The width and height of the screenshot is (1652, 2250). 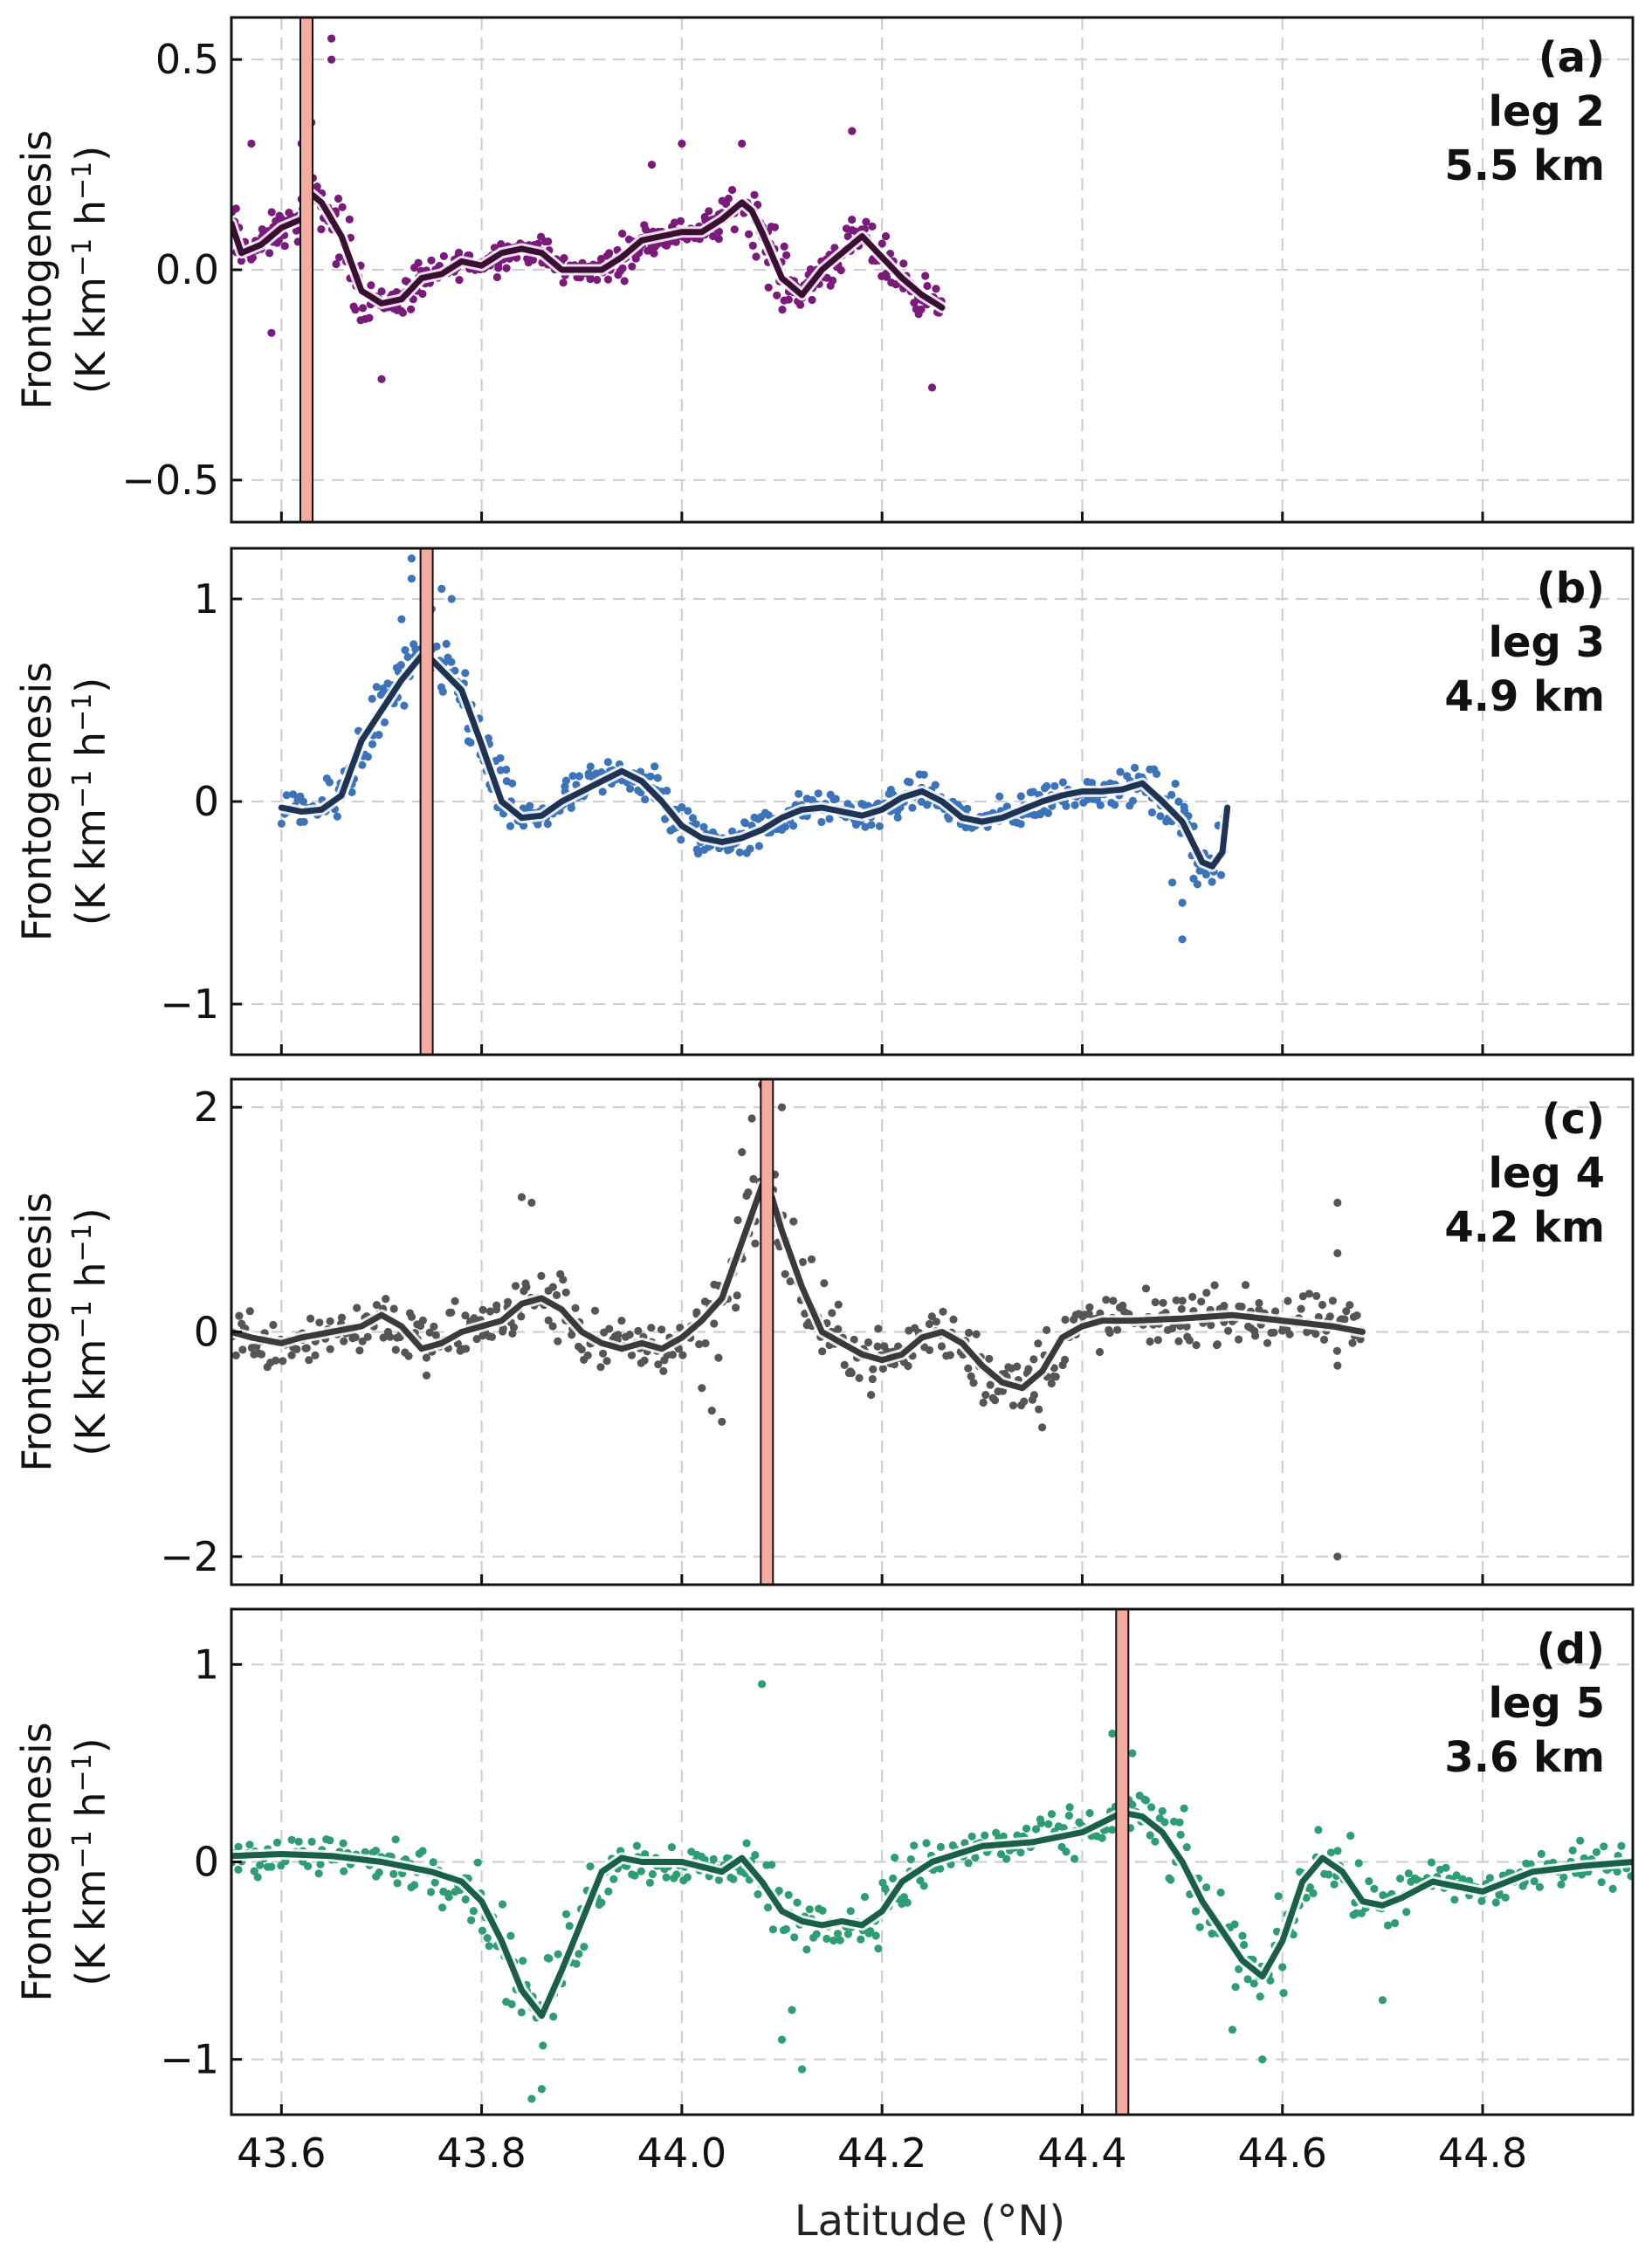 I want to click on x-tick-label: 44.8, so click(x=1482, y=2153).